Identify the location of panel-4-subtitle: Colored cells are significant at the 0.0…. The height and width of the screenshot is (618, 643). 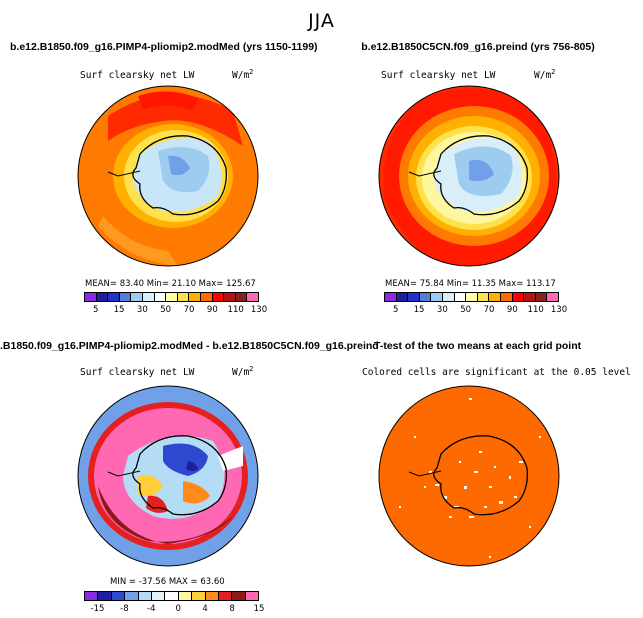
(496, 372).